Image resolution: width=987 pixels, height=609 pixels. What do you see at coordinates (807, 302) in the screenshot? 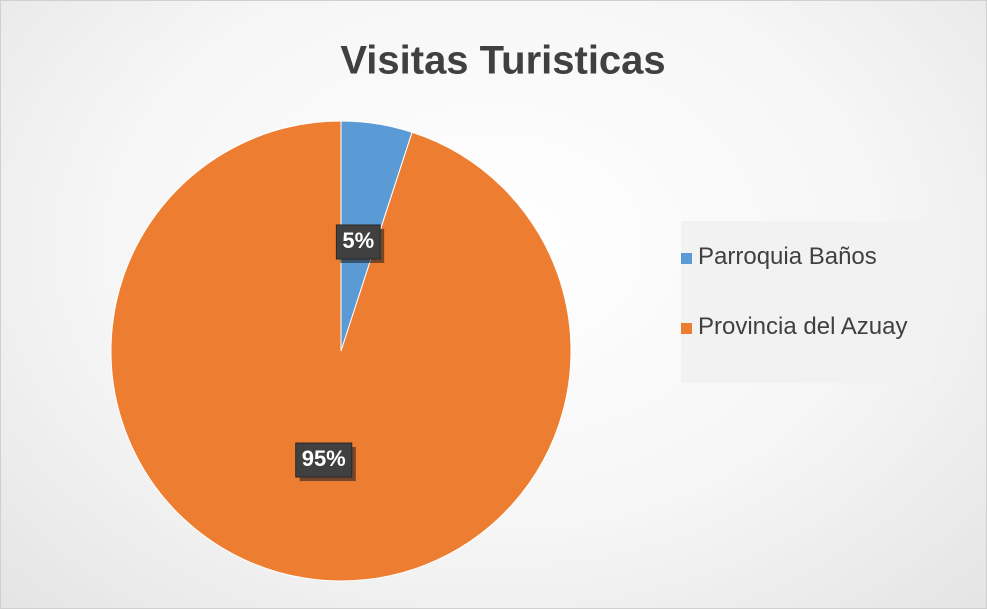
I see `legend: Parroquia Baños Provincia del Azuay` at bounding box center [807, 302].